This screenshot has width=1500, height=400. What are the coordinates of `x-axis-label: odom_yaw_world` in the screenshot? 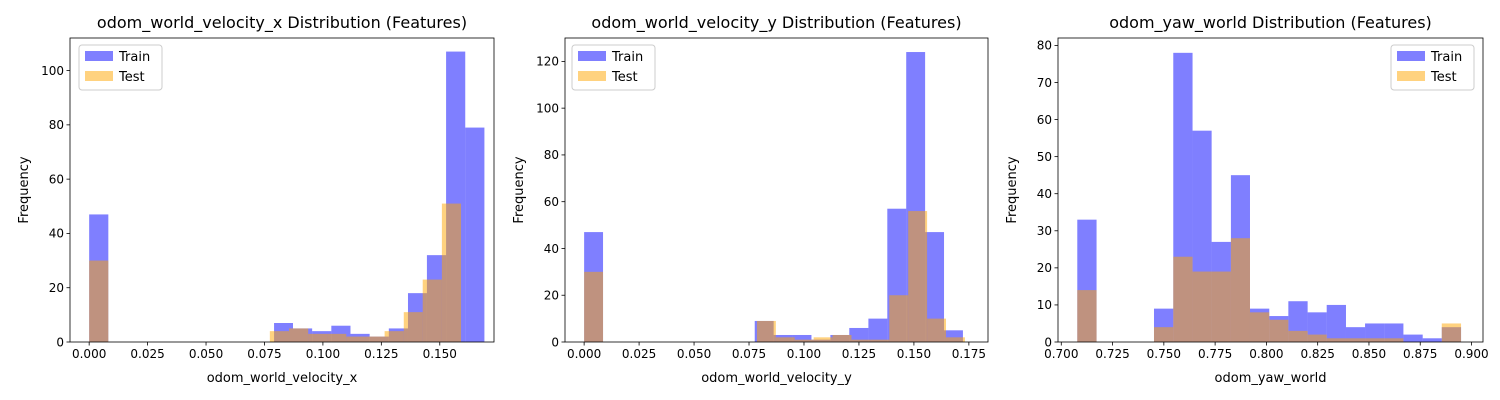 It's located at (1271, 378).